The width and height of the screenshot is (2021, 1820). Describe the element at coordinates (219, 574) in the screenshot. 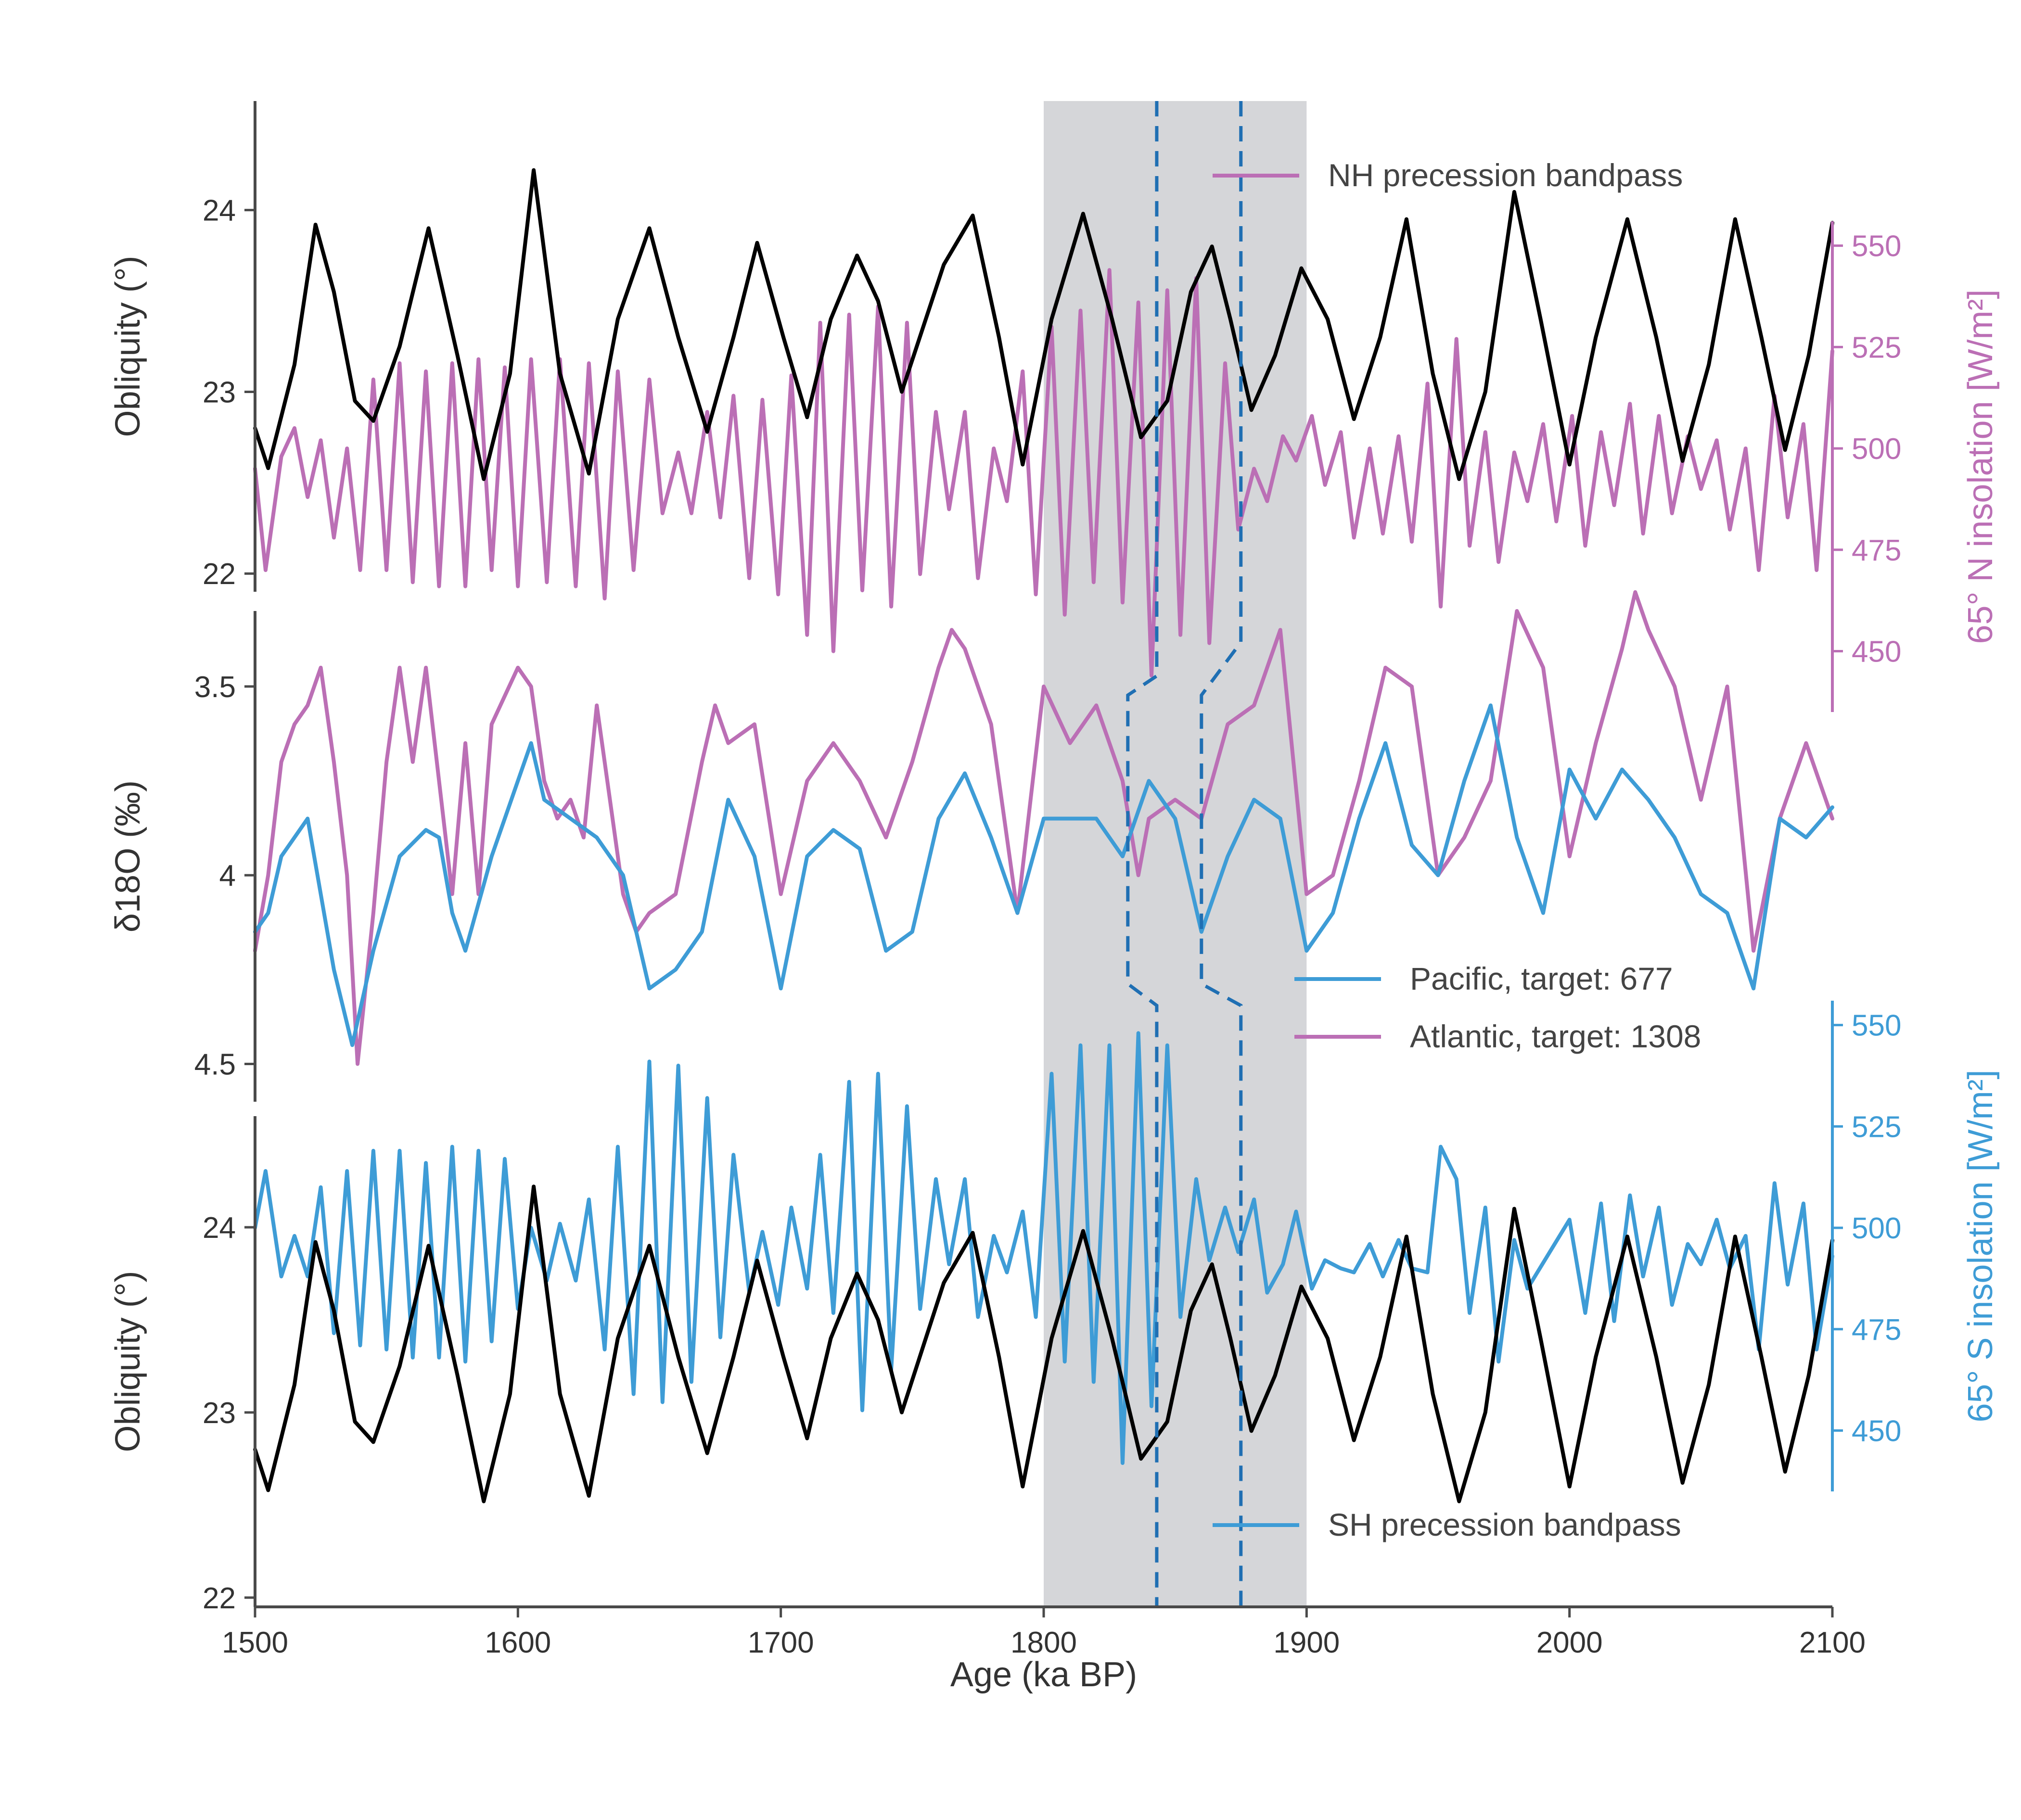

I see `top-left-axis-tick-label: 22` at that location.